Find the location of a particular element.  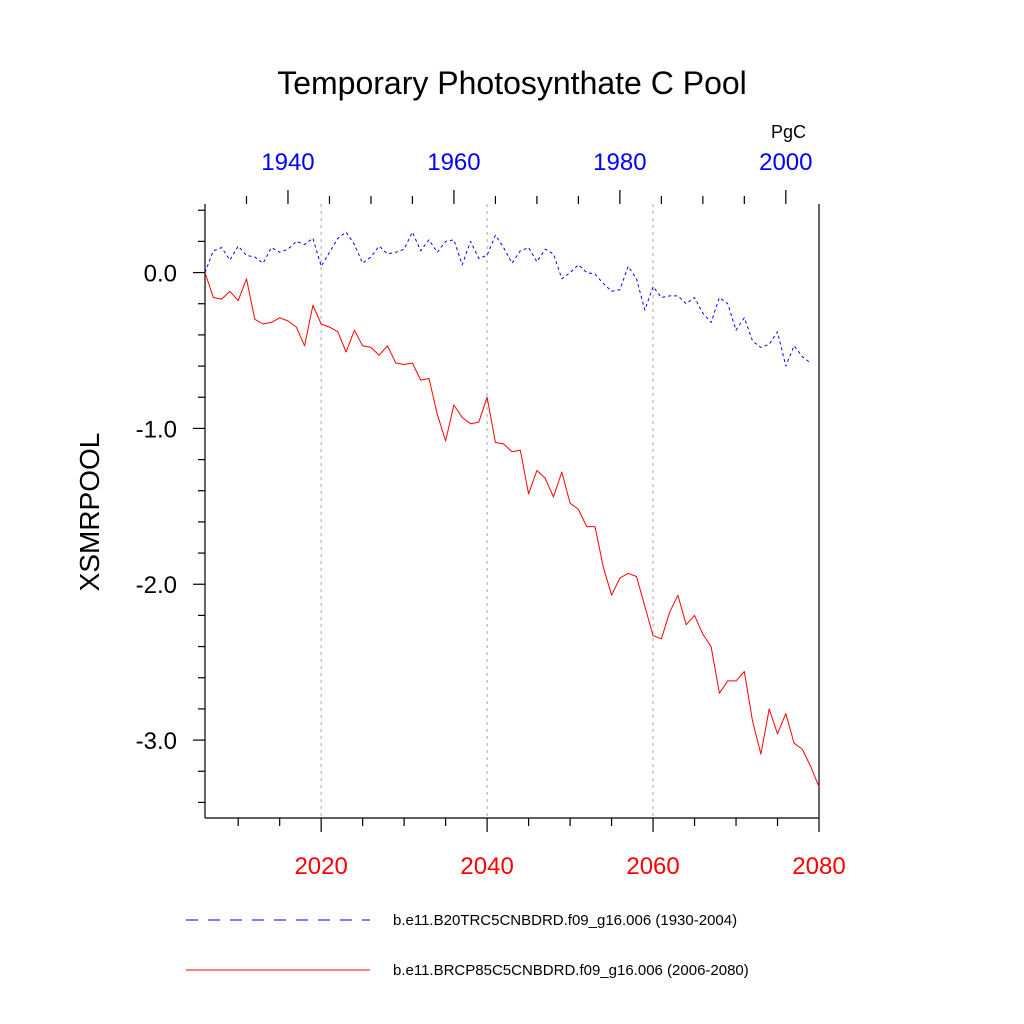

y-tick-label: -1.0 is located at coordinates (156, 429).